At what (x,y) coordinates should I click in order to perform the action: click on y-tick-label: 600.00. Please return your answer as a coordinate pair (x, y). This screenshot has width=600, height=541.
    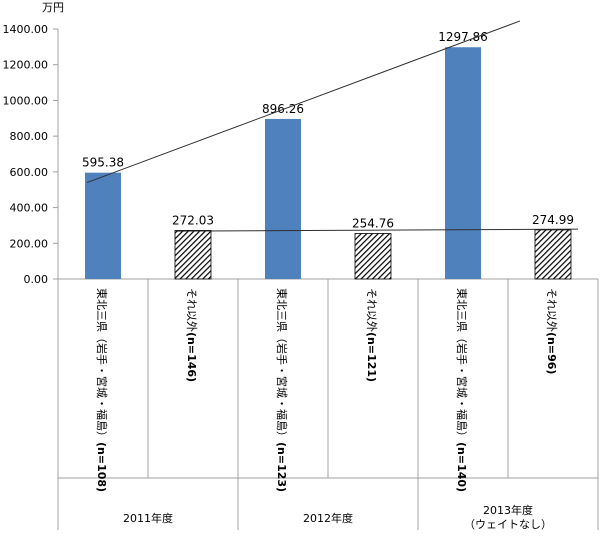
    Looking at the image, I should click on (29, 172).